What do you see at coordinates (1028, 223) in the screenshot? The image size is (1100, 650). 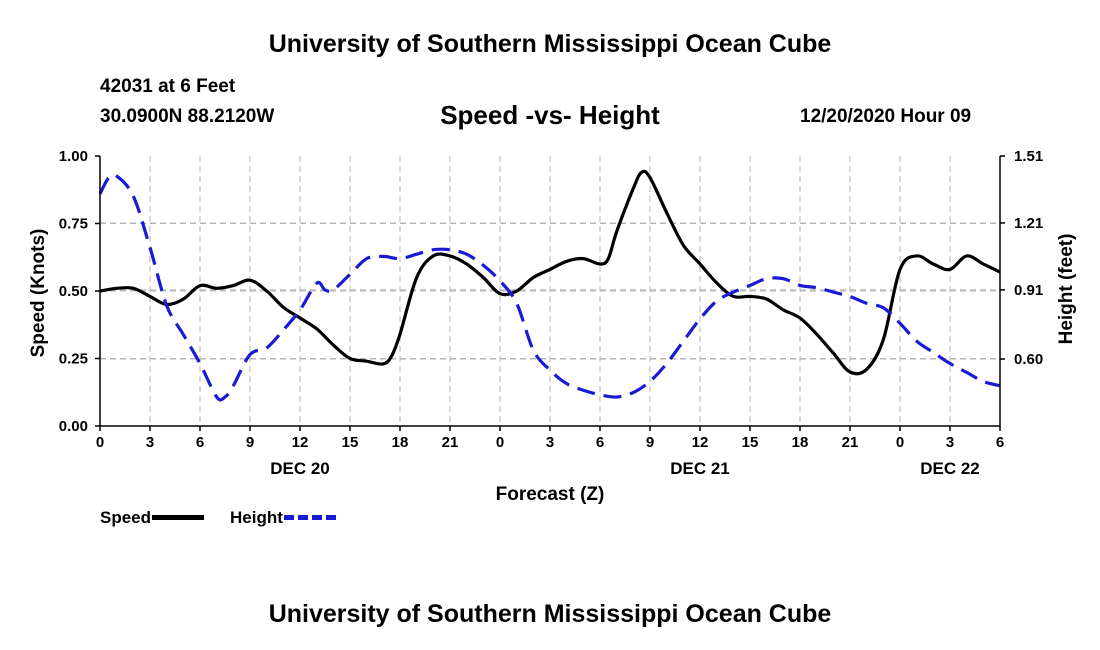 I see `y-right-tick-label: 1.21` at bounding box center [1028, 223].